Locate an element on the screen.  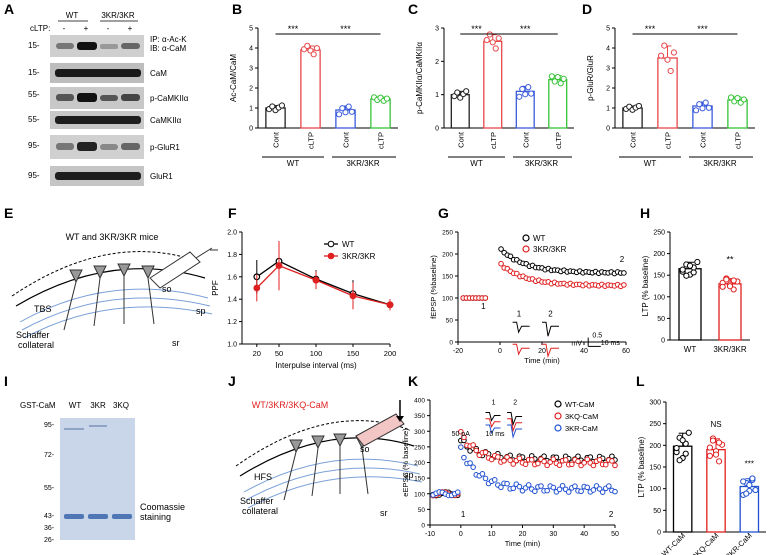
band-label-ac-cam: IP: α-Ac-K IB: α-CaM is located at coordinates (168, 44).